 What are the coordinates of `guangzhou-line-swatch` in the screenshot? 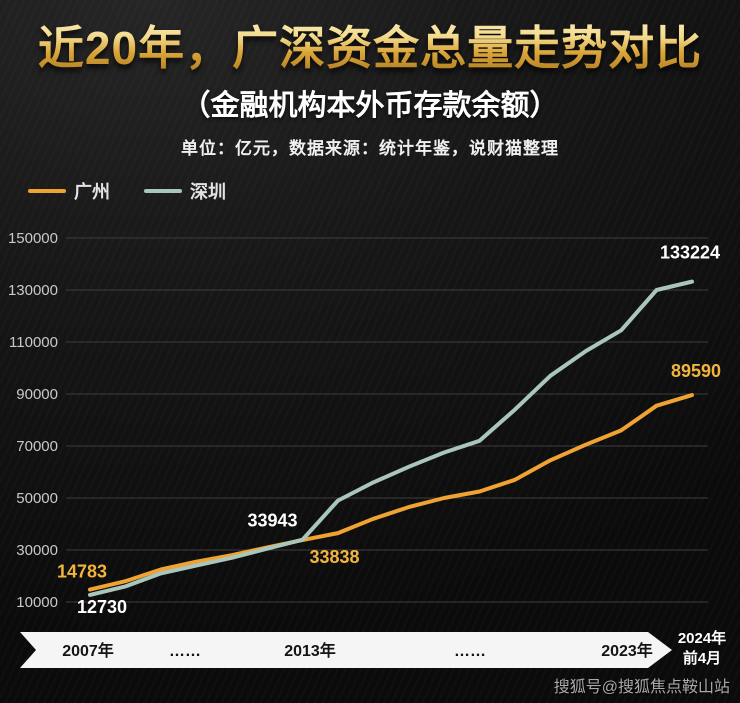 It's located at (47, 191).